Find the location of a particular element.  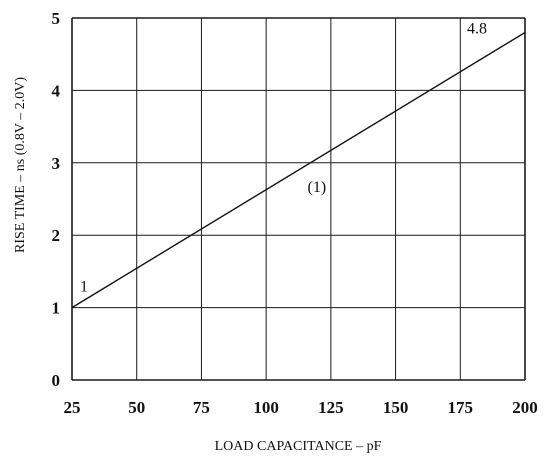

x-tick-label-100: 100 is located at coordinates (266, 407).